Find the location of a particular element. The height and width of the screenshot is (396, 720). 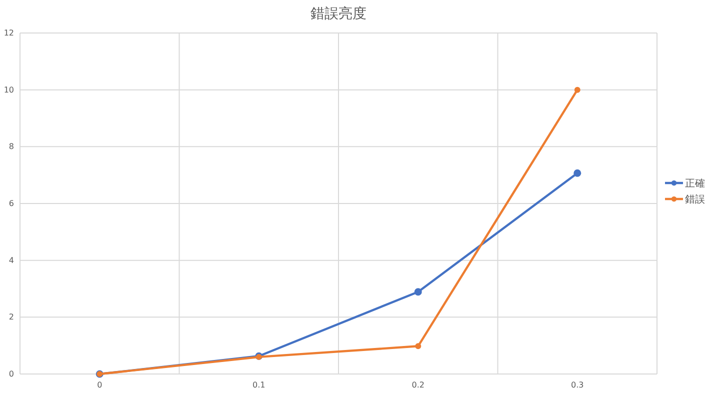

x-tick-label: 0.2 is located at coordinates (418, 385).